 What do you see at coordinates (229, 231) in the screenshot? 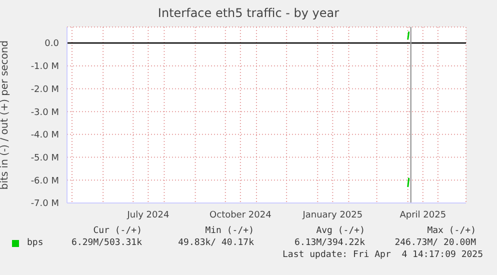
I see `text: Min (-/+)` at bounding box center [229, 231].